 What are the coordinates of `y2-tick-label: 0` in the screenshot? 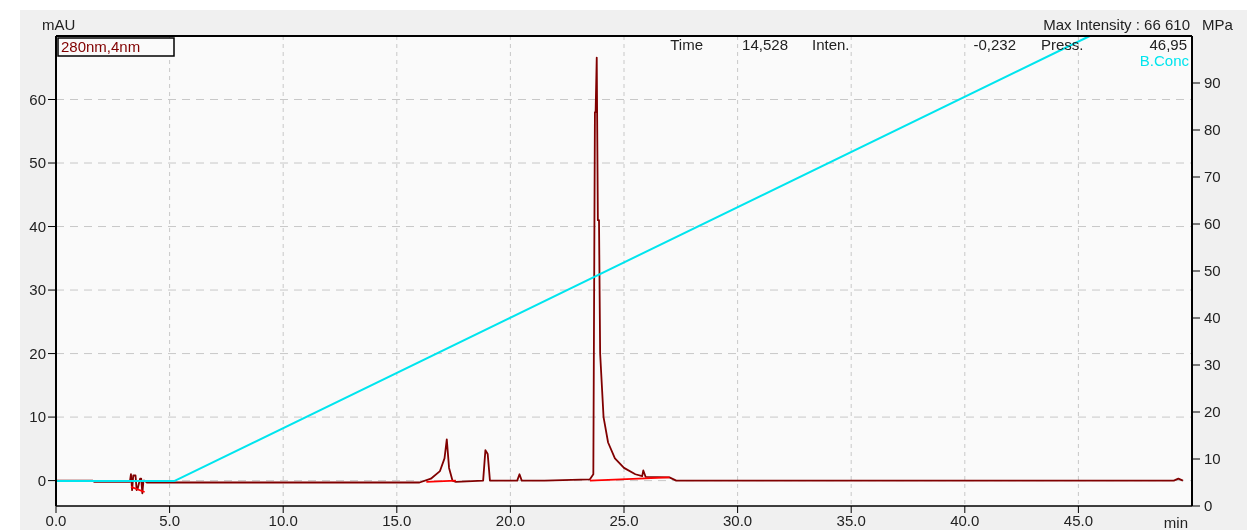 It's located at (1208, 505).